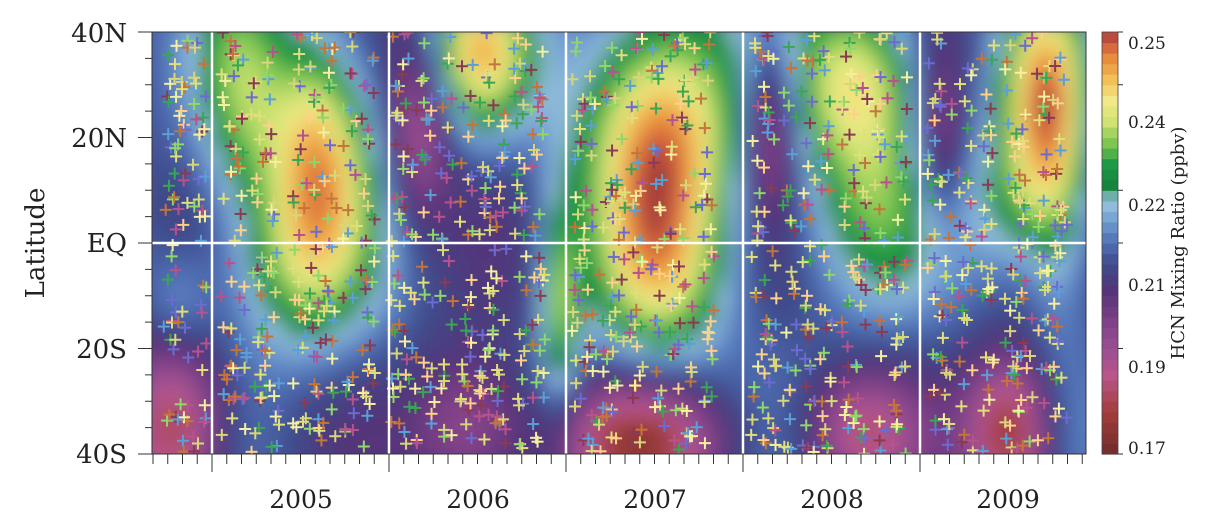 This screenshot has height=529, width=1216. I want to click on colorbar-ticks, so click(1120, 243).